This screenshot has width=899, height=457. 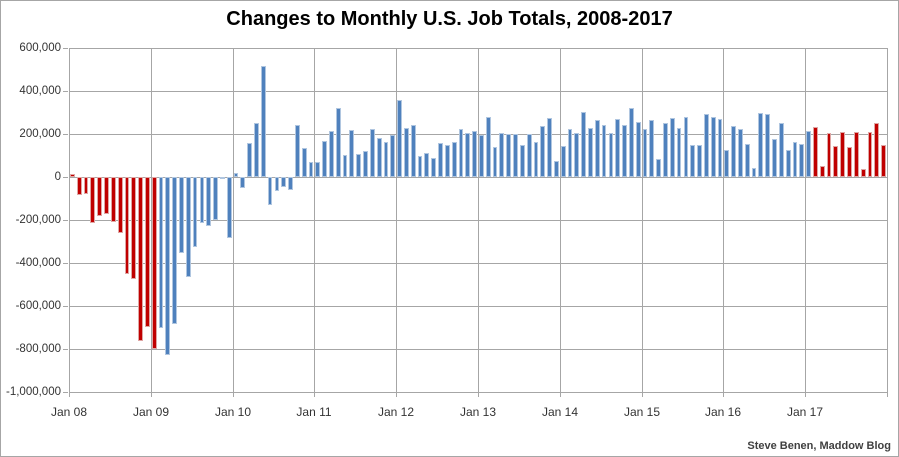 What do you see at coordinates (38, 349) in the screenshot?
I see `y-axis-label: -800,000` at bounding box center [38, 349].